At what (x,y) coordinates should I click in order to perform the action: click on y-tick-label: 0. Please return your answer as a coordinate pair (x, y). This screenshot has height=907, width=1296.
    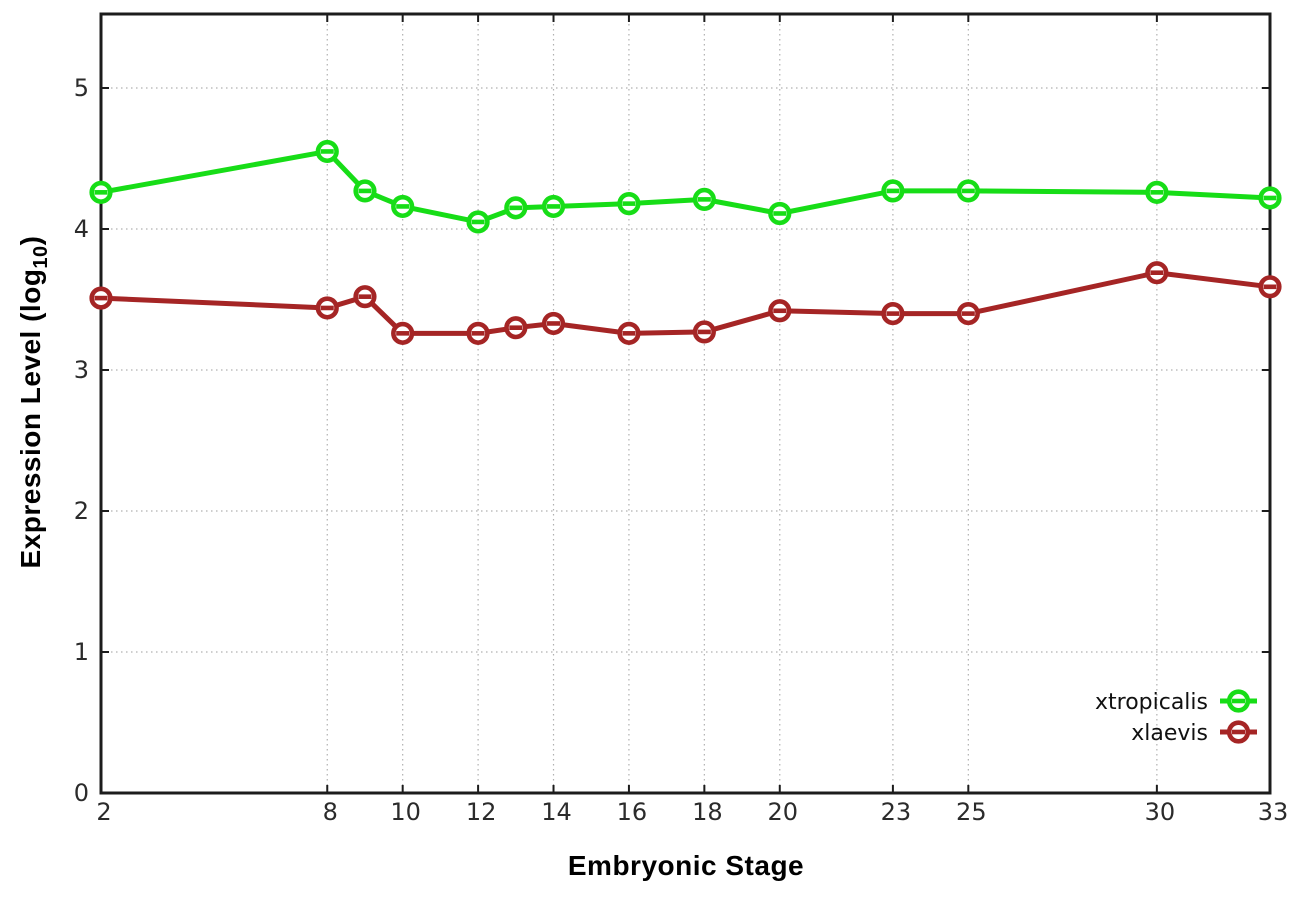
    Looking at the image, I should click on (81, 793).